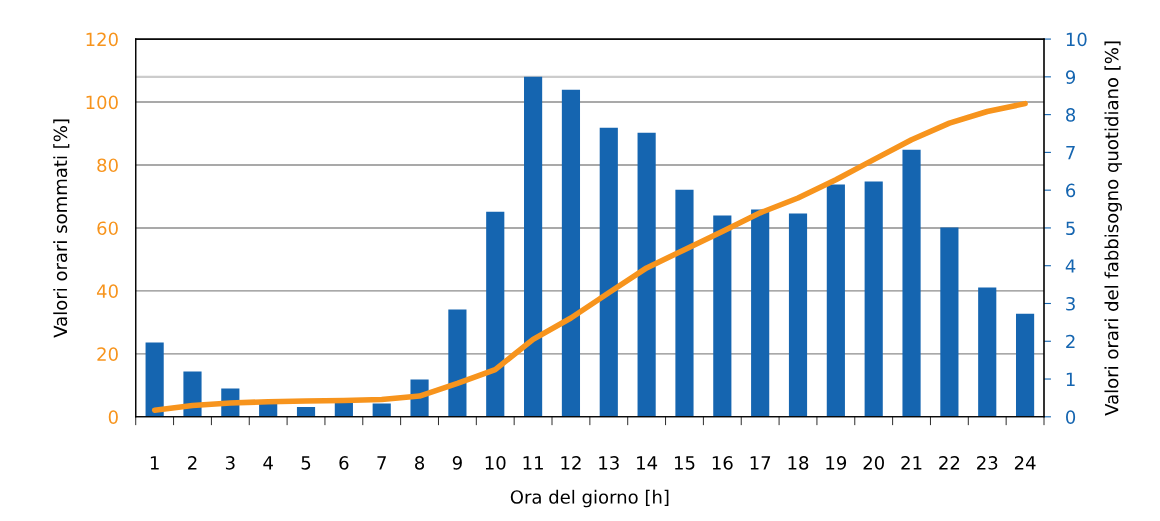  Describe the element at coordinates (113, 417) in the screenshot. I see `y-tick-label: 0` at that location.